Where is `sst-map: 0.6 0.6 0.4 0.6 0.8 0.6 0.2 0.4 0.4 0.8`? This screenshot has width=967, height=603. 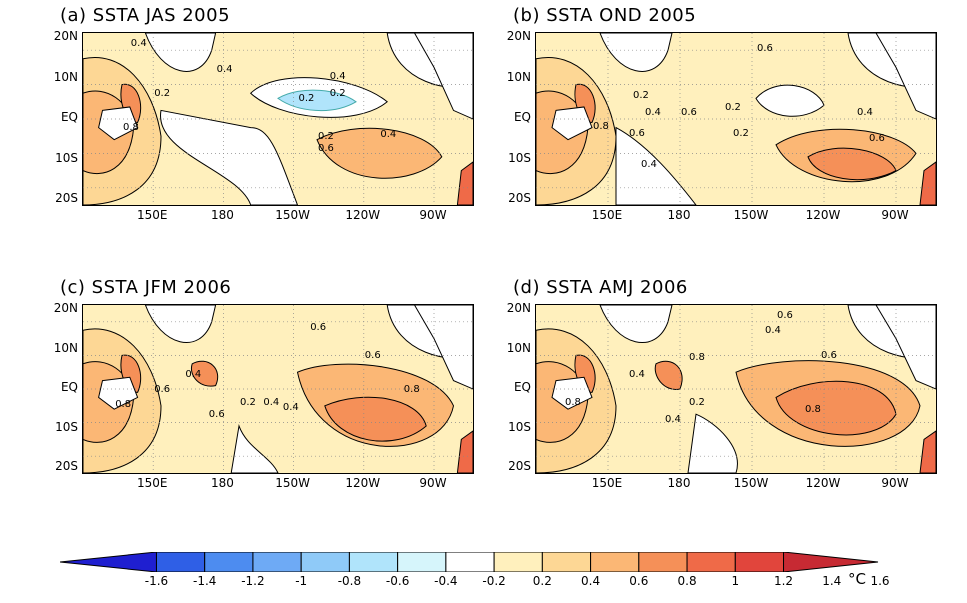 sst-map: 0.6 0.6 0.4 0.6 0.8 0.6 0.2 0.4 0.4 0.8 is located at coordinates (278, 389).